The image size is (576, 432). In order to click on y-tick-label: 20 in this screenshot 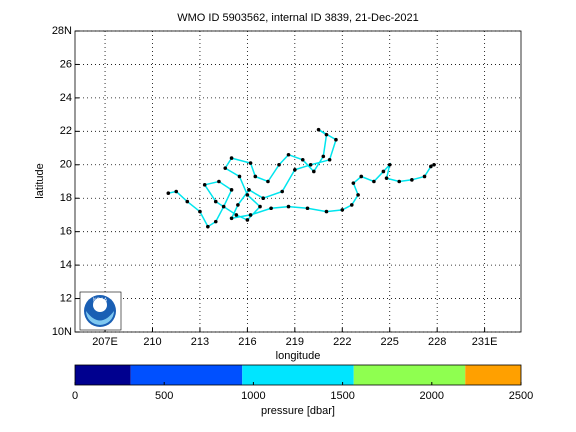, I will do `click(66, 165)`.